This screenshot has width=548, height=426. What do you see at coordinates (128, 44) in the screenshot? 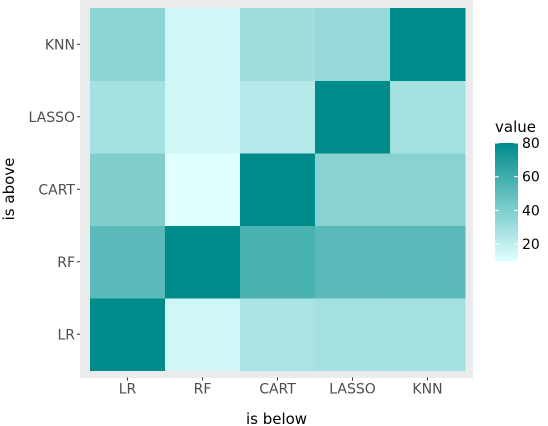
I see `heatmap-cell-knn-lr` at bounding box center [128, 44].